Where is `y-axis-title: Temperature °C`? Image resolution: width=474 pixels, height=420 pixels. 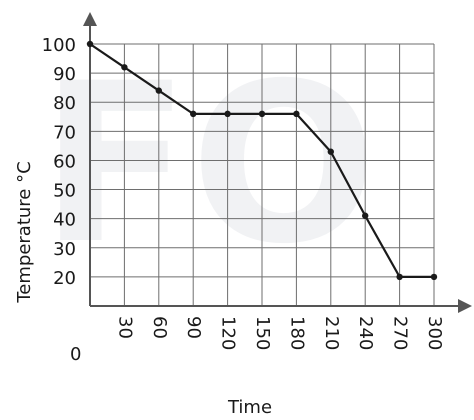 y-axis-title: Temperature °C is located at coordinates (24, 232).